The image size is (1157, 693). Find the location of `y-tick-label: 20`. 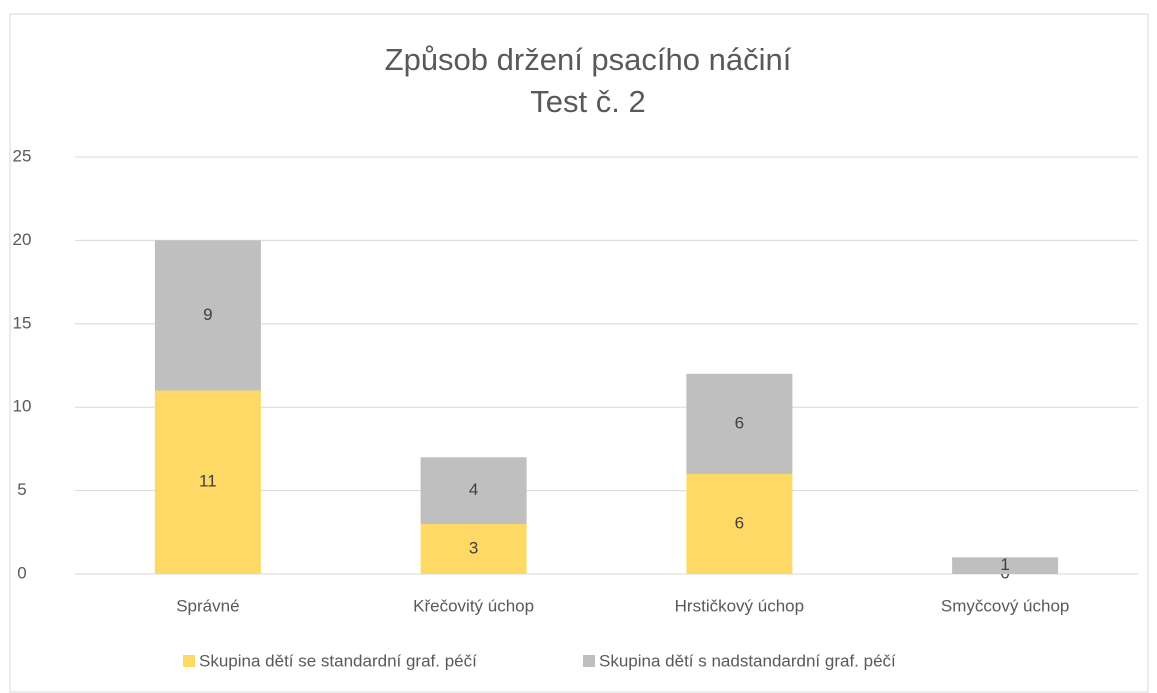

y-tick-label: 20 is located at coordinates (22, 239).